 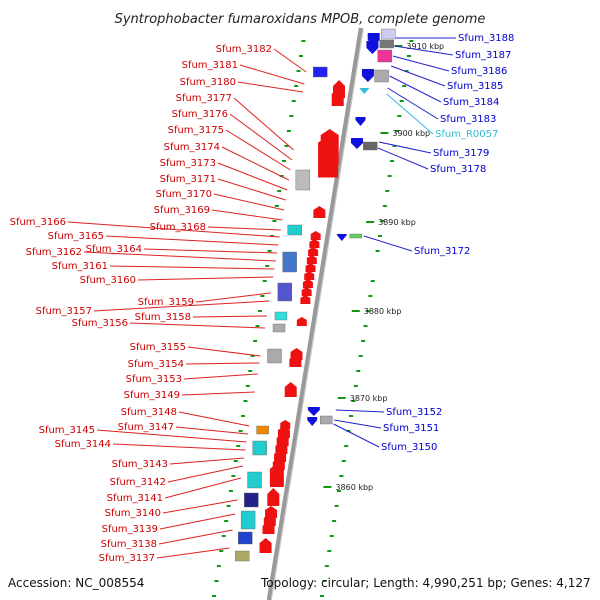 What do you see at coordinates (479, 71) in the screenshot?
I see `gene-label-sfum-3186: Sfum_3186` at bounding box center [479, 71].